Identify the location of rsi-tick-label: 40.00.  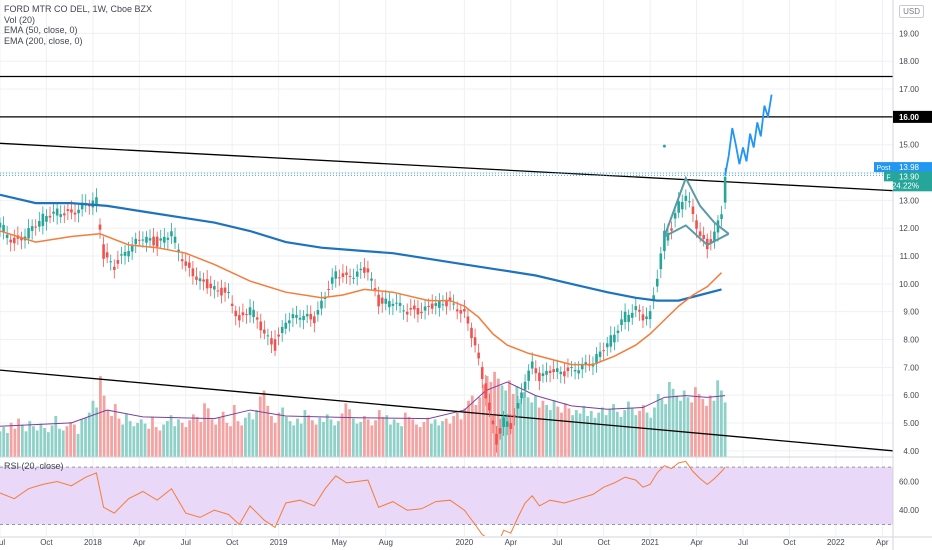
(909, 510).